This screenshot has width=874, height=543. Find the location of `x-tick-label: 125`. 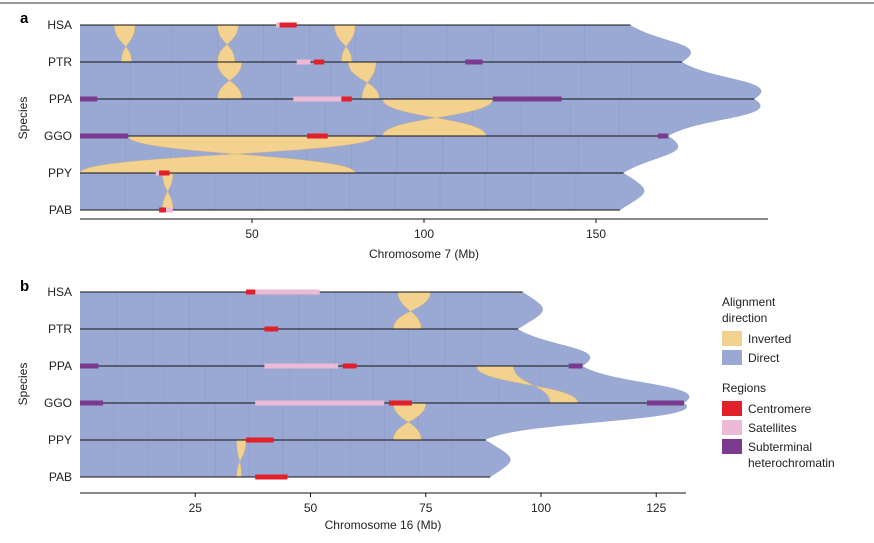

x-tick-label: 125 is located at coordinates (656, 508).